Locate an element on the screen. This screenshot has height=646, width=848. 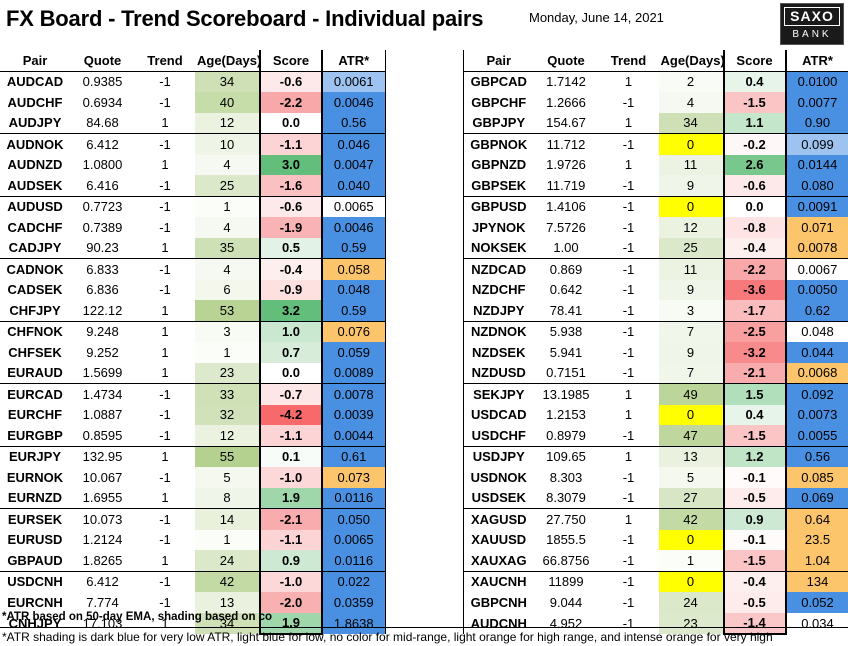
age-cell: 34 is located at coordinates (227, 81).